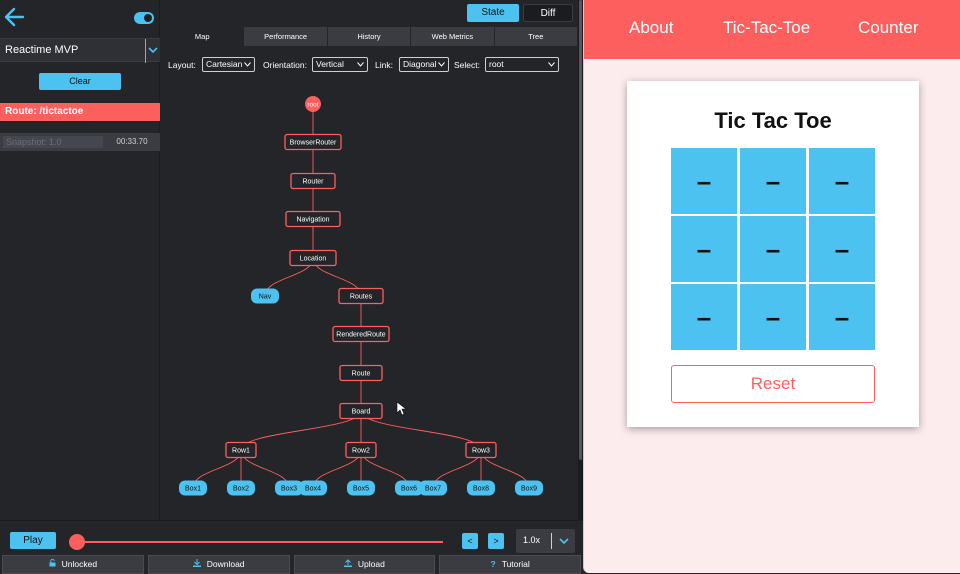  What do you see at coordinates (767, 27) in the screenshot?
I see `nav-tic-tac-toe: Tic-Tac-Toe` at bounding box center [767, 27].